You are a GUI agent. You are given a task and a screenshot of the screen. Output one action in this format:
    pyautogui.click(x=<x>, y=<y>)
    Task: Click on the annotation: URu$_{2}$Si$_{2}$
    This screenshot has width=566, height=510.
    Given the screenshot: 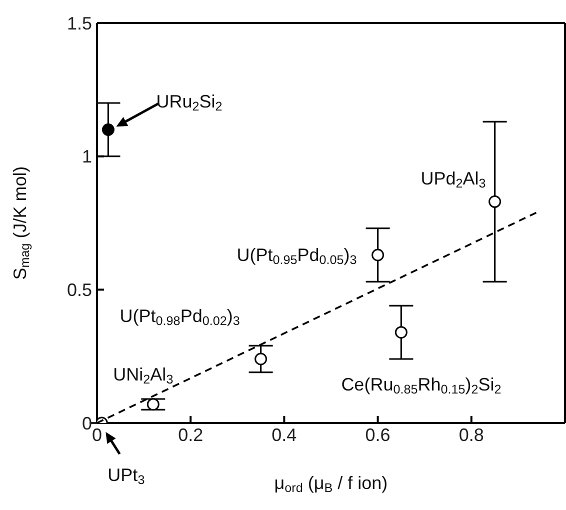 What is the action you would take?
    pyautogui.click(x=189, y=103)
    